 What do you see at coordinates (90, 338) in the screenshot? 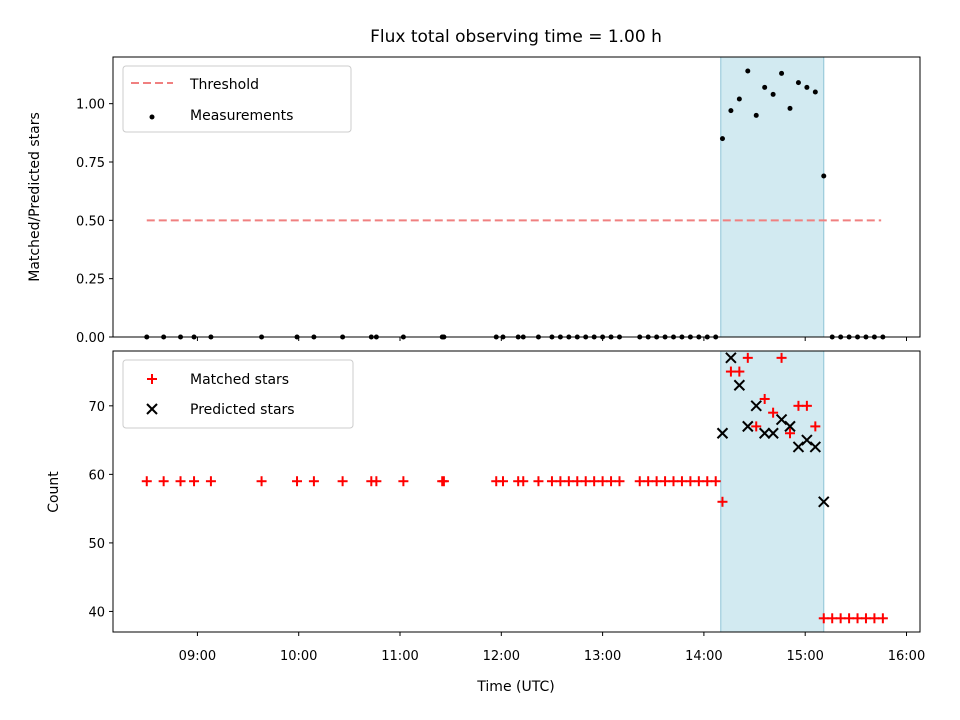
I see `y-tick-label: 0.00` at bounding box center [90, 338].